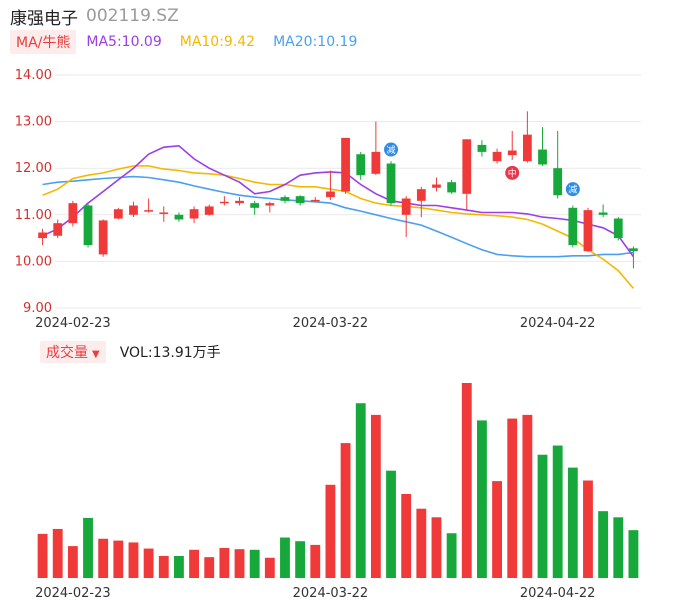 Image resolution: width=686 pixels, height=606 pixels. Describe the element at coordinates (67, 353) in the screenshot. I see `volume-tab-label: 成交量` at that location.